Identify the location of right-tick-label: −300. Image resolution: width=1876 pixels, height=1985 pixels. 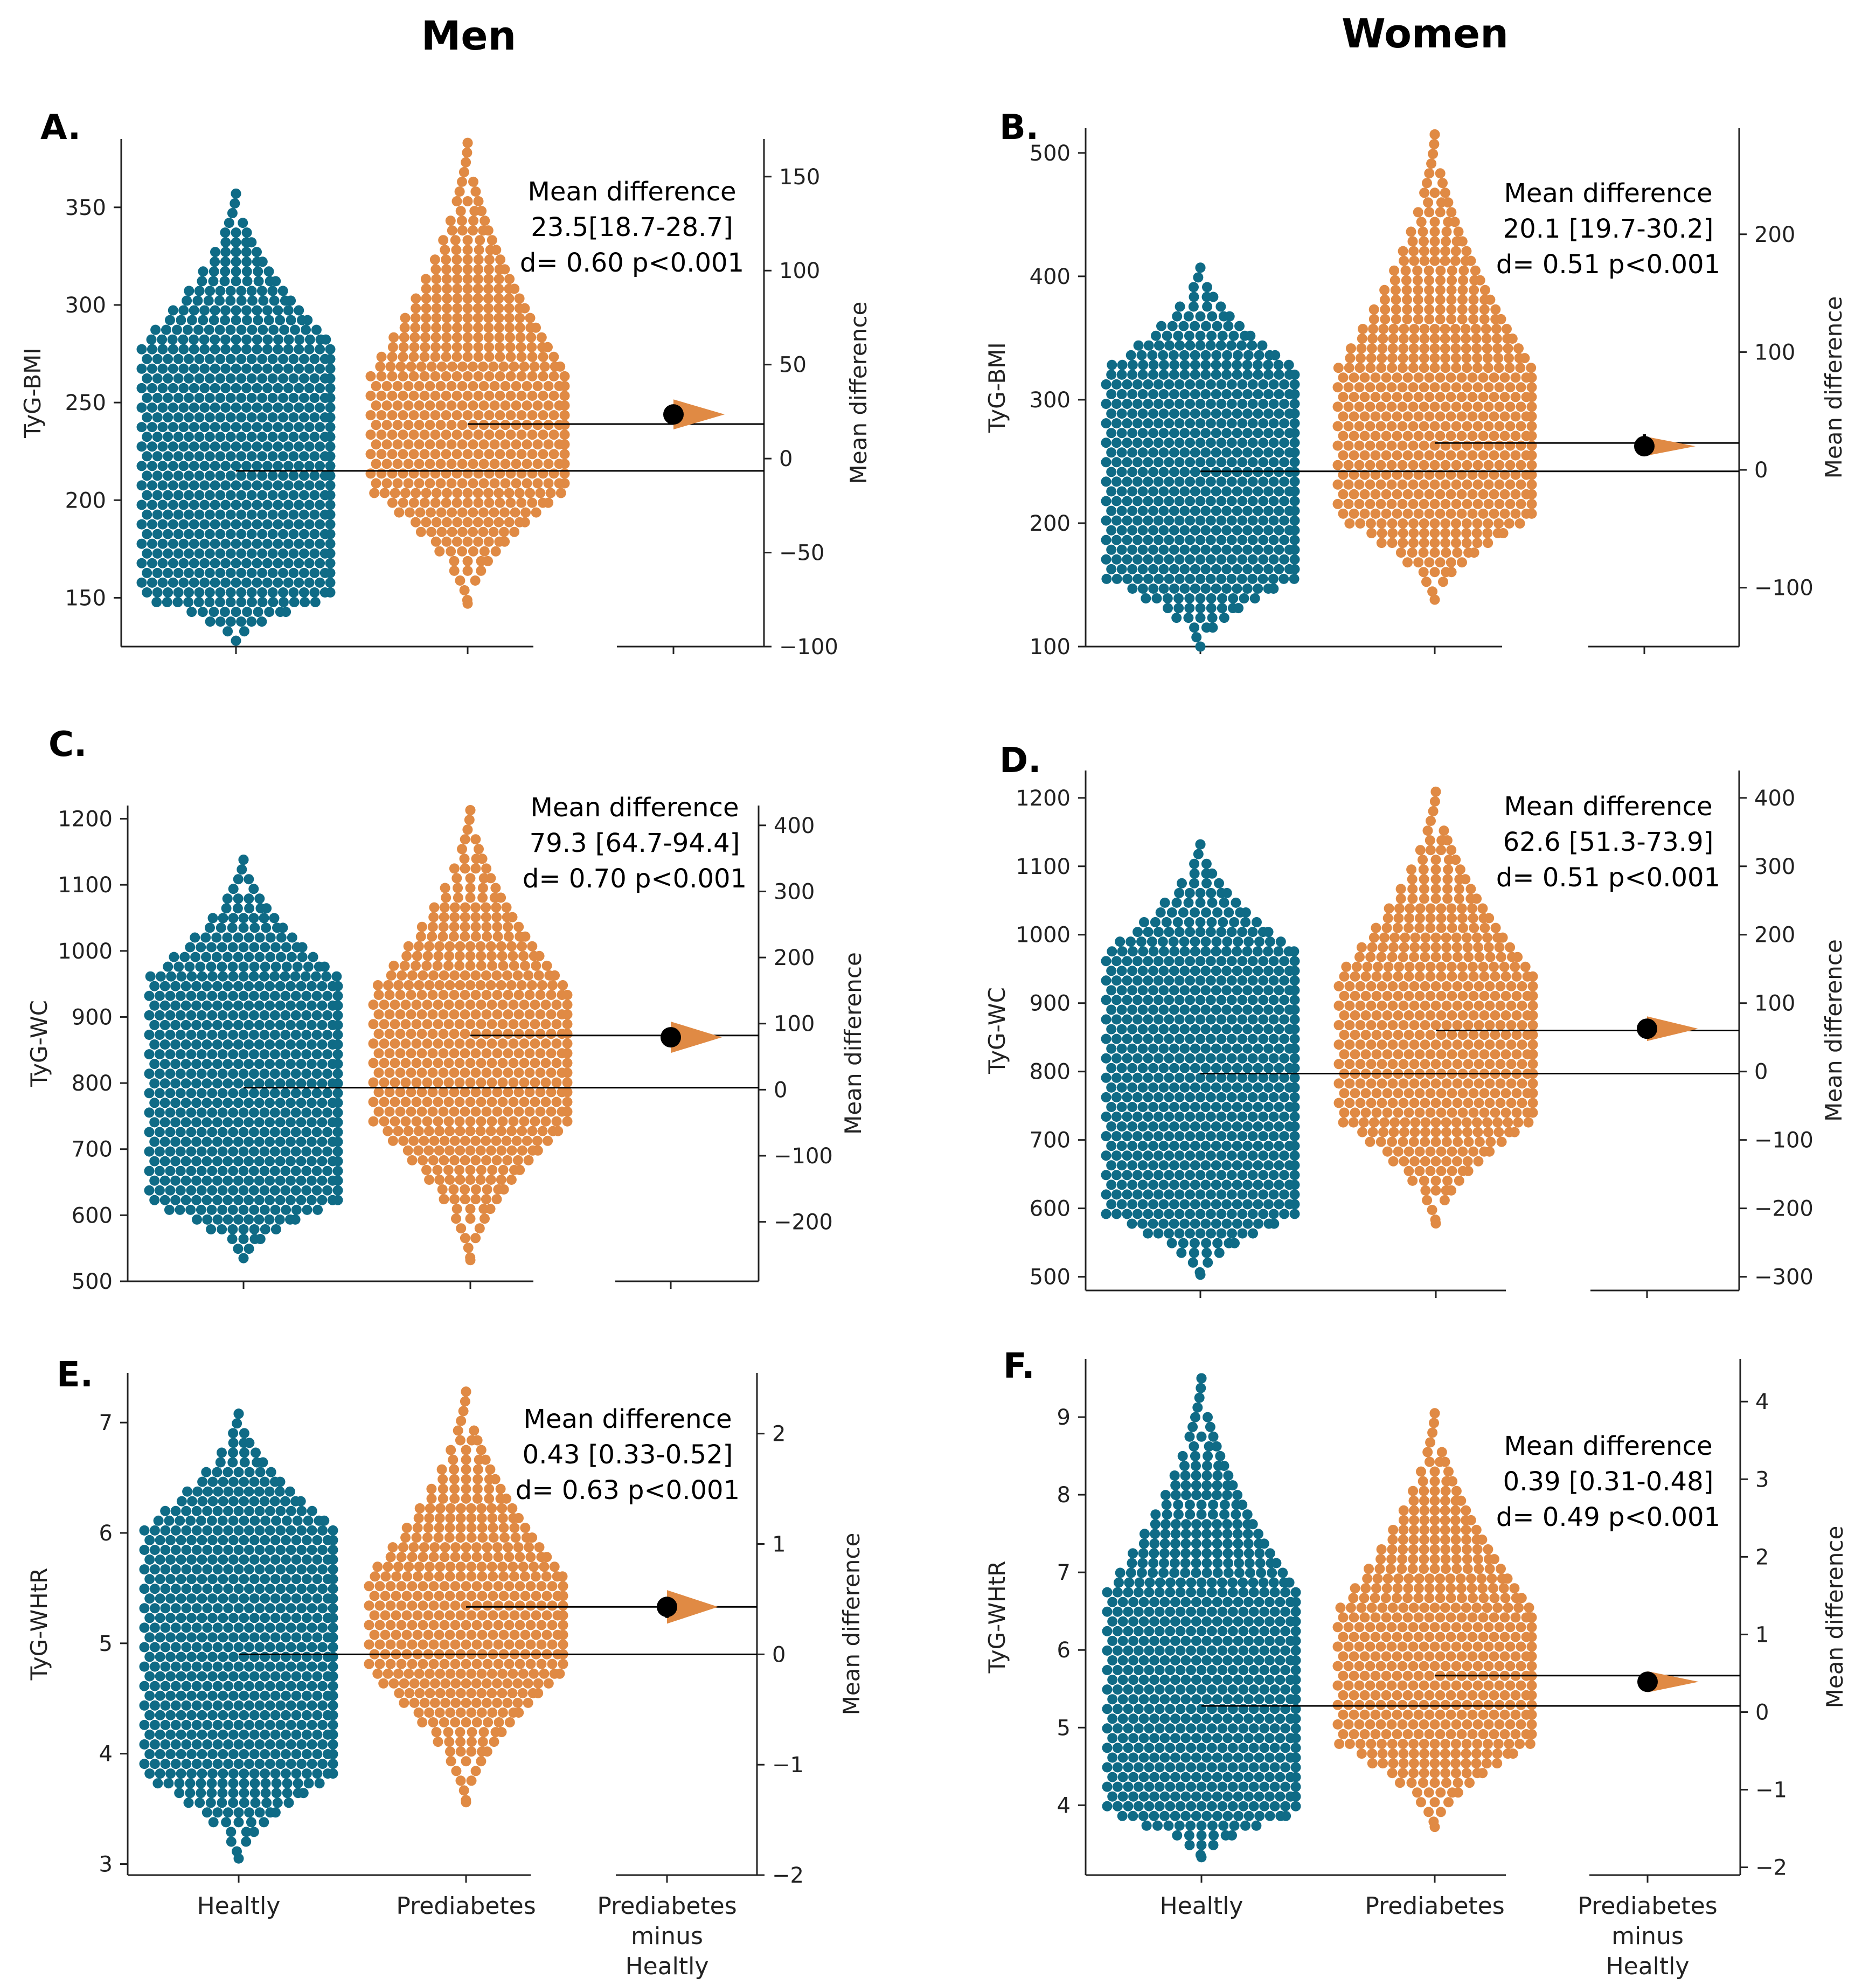
(1784, 1278).